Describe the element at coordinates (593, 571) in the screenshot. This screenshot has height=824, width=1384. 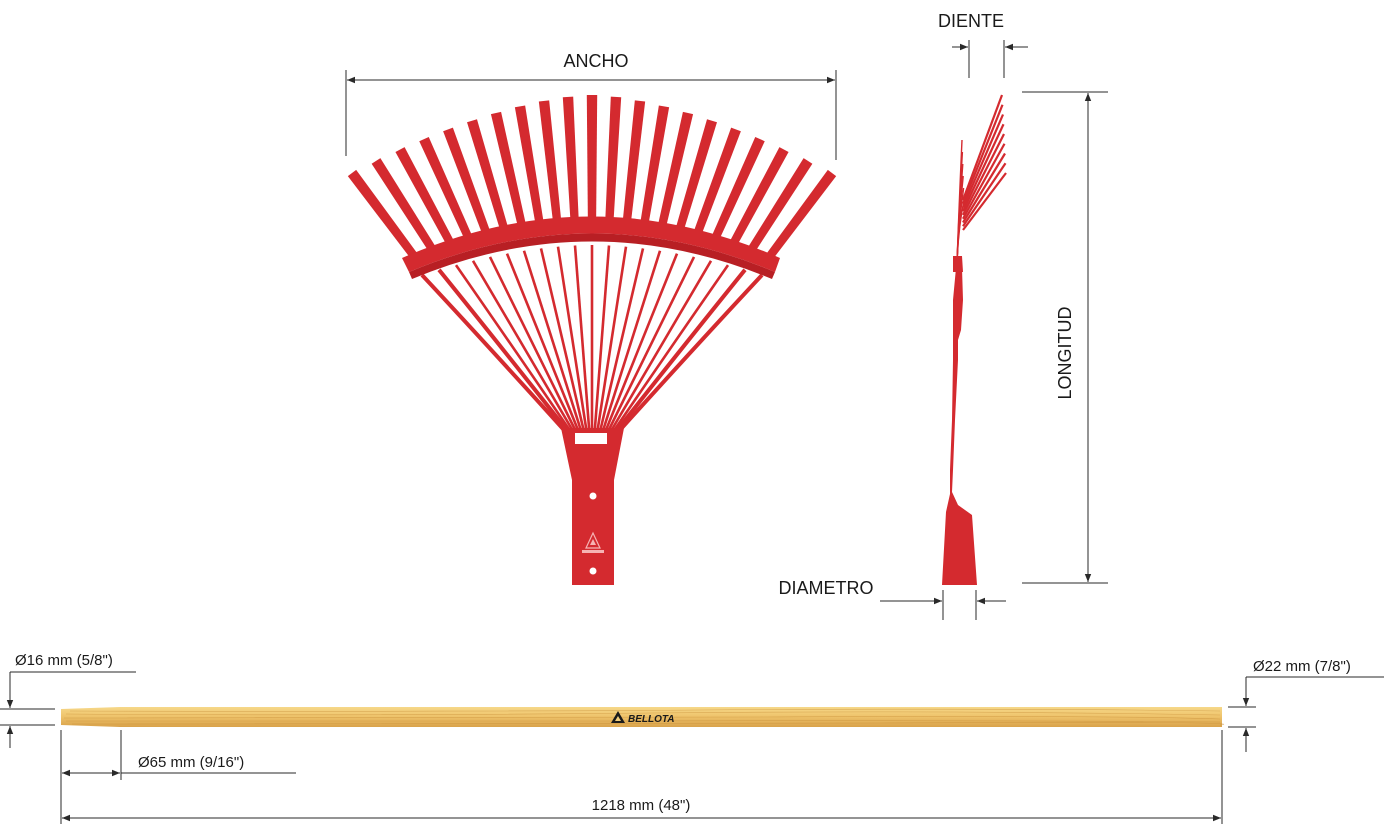
I see `rake-head-hole-bottom` at that location.